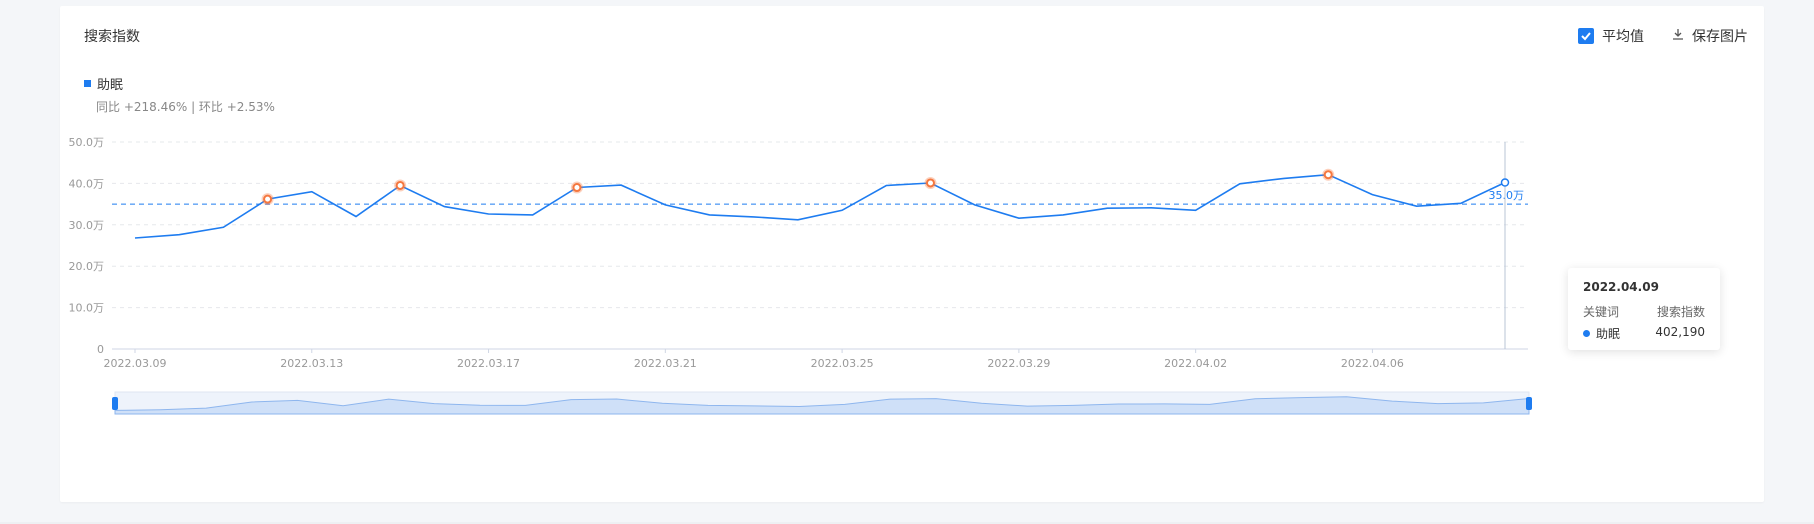 This screenshot has width=1814, height=524. What do you see at coordinates (1623, 37) in the screenshot?
I see `average-label: 平均值` at bounding box center [1623, 37].